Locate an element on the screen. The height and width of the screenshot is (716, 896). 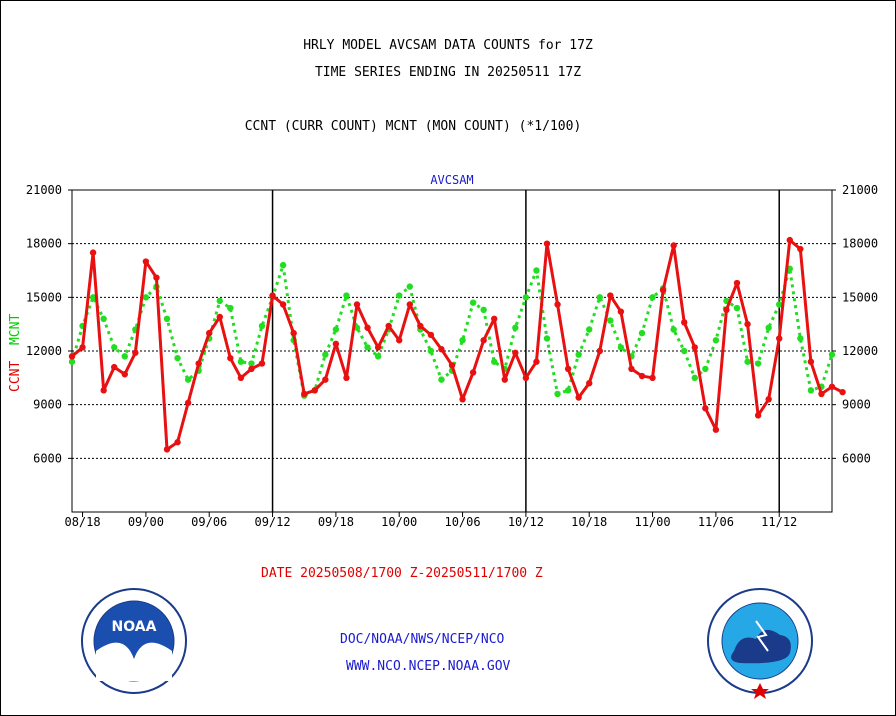
www-link: WWW.NCO.NCEP.NOAA.GOV is located at coordinates (428, 666).